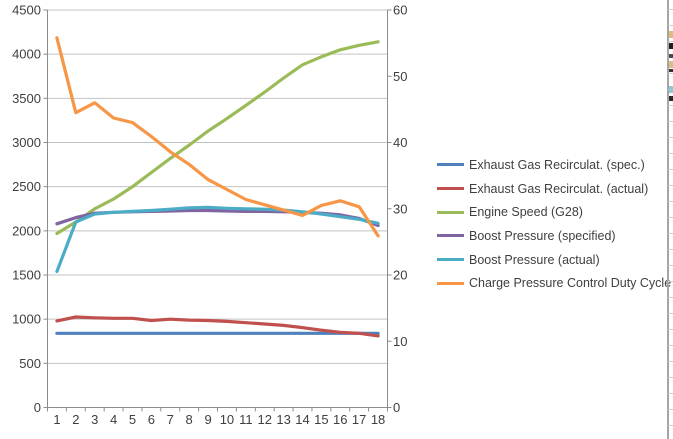 The height and width of the screenshot is (439, 673). I want to click on x-axis-label: 6, so click(151, 419).